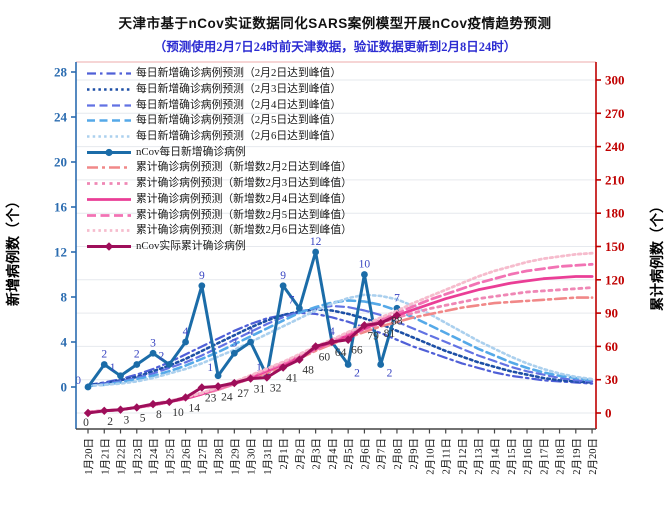  Describe the element at coordinates (191, 245) in the screenshot. I see `legend-label: nCov实际累计确诊病例` at that location.